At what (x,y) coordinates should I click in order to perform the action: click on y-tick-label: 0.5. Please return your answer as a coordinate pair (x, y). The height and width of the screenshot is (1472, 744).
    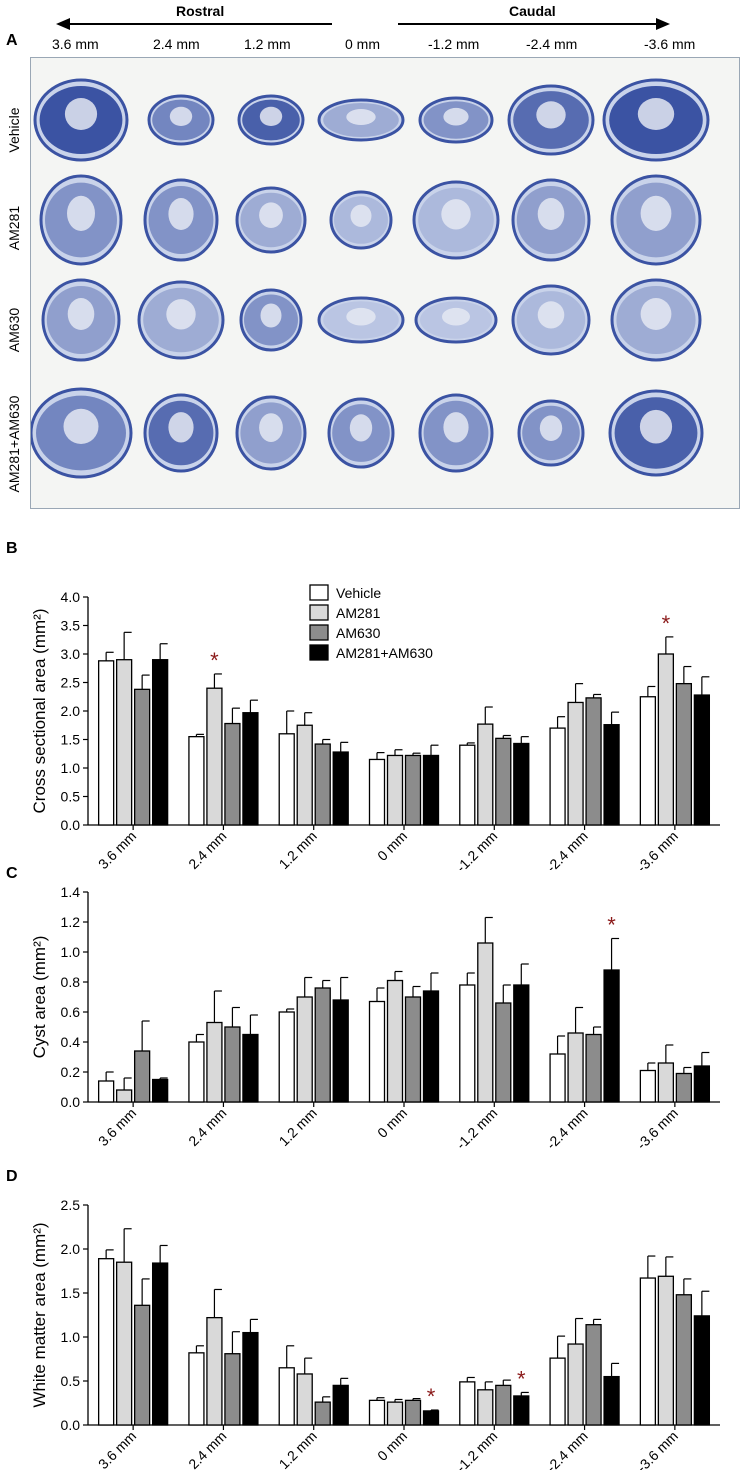
    Looking at the image, I should click on (71, 1381).